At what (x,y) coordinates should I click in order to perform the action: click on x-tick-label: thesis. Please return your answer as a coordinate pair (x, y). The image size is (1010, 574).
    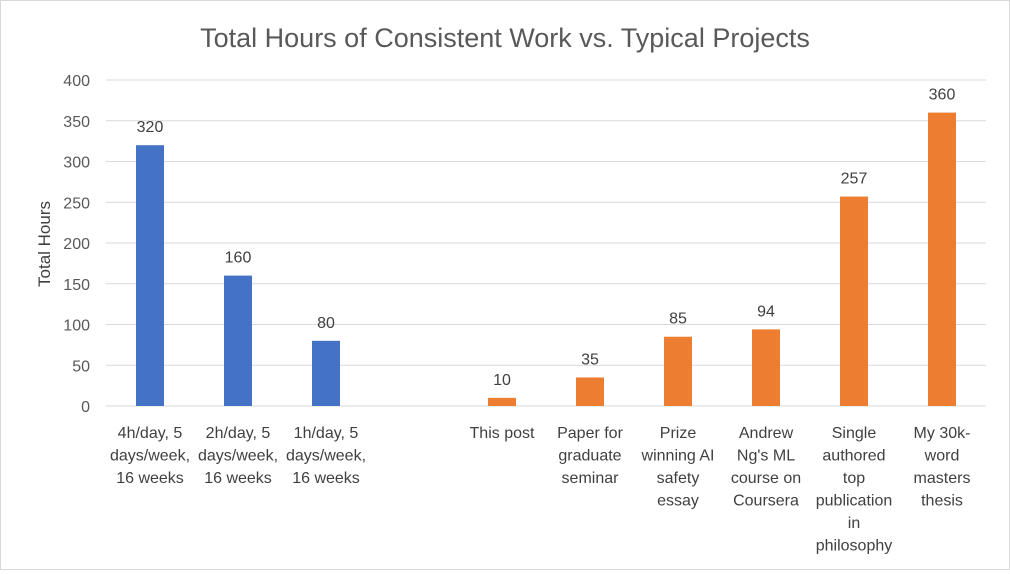
    Looking at the image, I should click on (942, 501).